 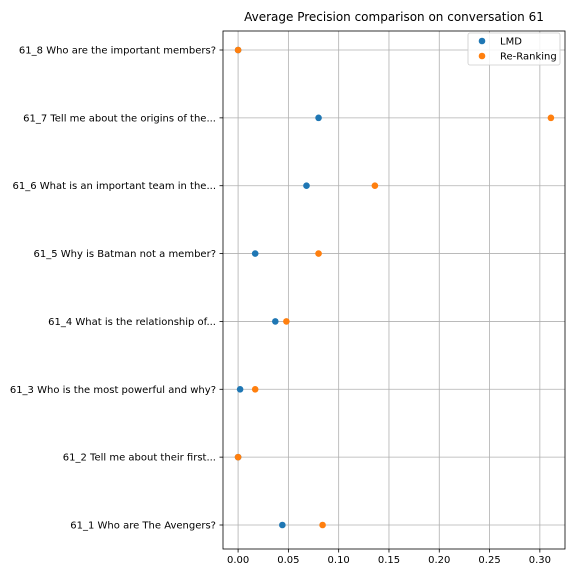 What do you see at coordinates (113, 390) in the screenshot?
I see `y-tick-label: 61_3 Who is the most powerful and why?` at bounding box center [113, 390].